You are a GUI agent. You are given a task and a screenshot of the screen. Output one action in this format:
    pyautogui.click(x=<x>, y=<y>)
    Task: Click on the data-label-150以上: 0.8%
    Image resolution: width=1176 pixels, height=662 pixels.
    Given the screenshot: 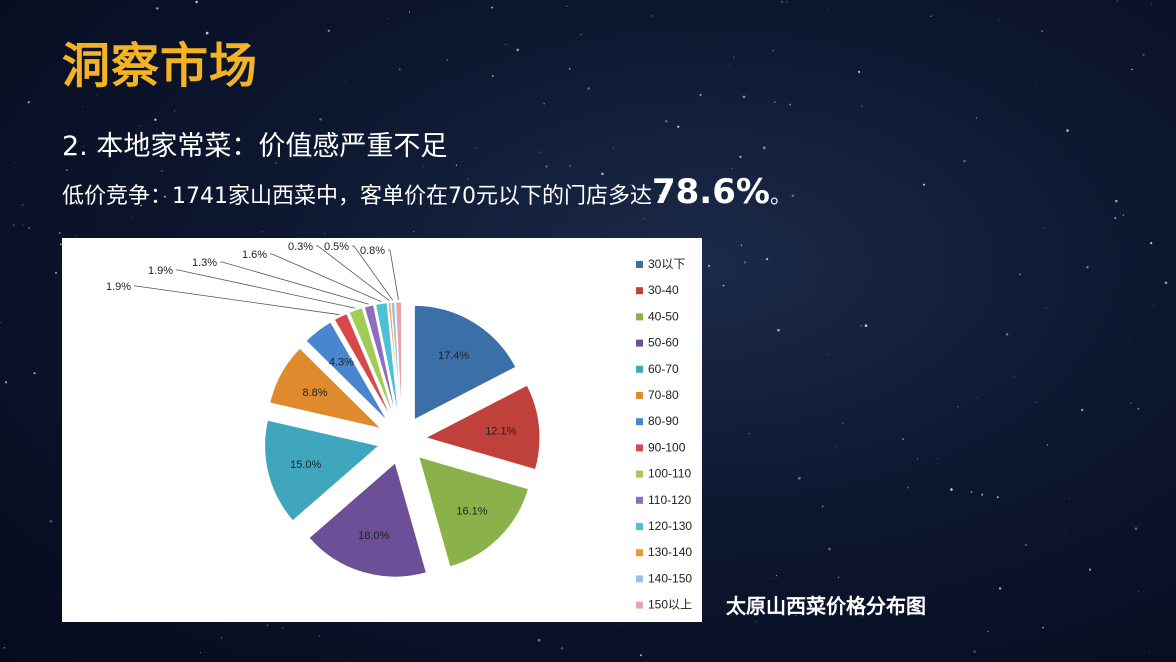 What is the action you would take?
    pyautogui.click(x=372, y=251)
    